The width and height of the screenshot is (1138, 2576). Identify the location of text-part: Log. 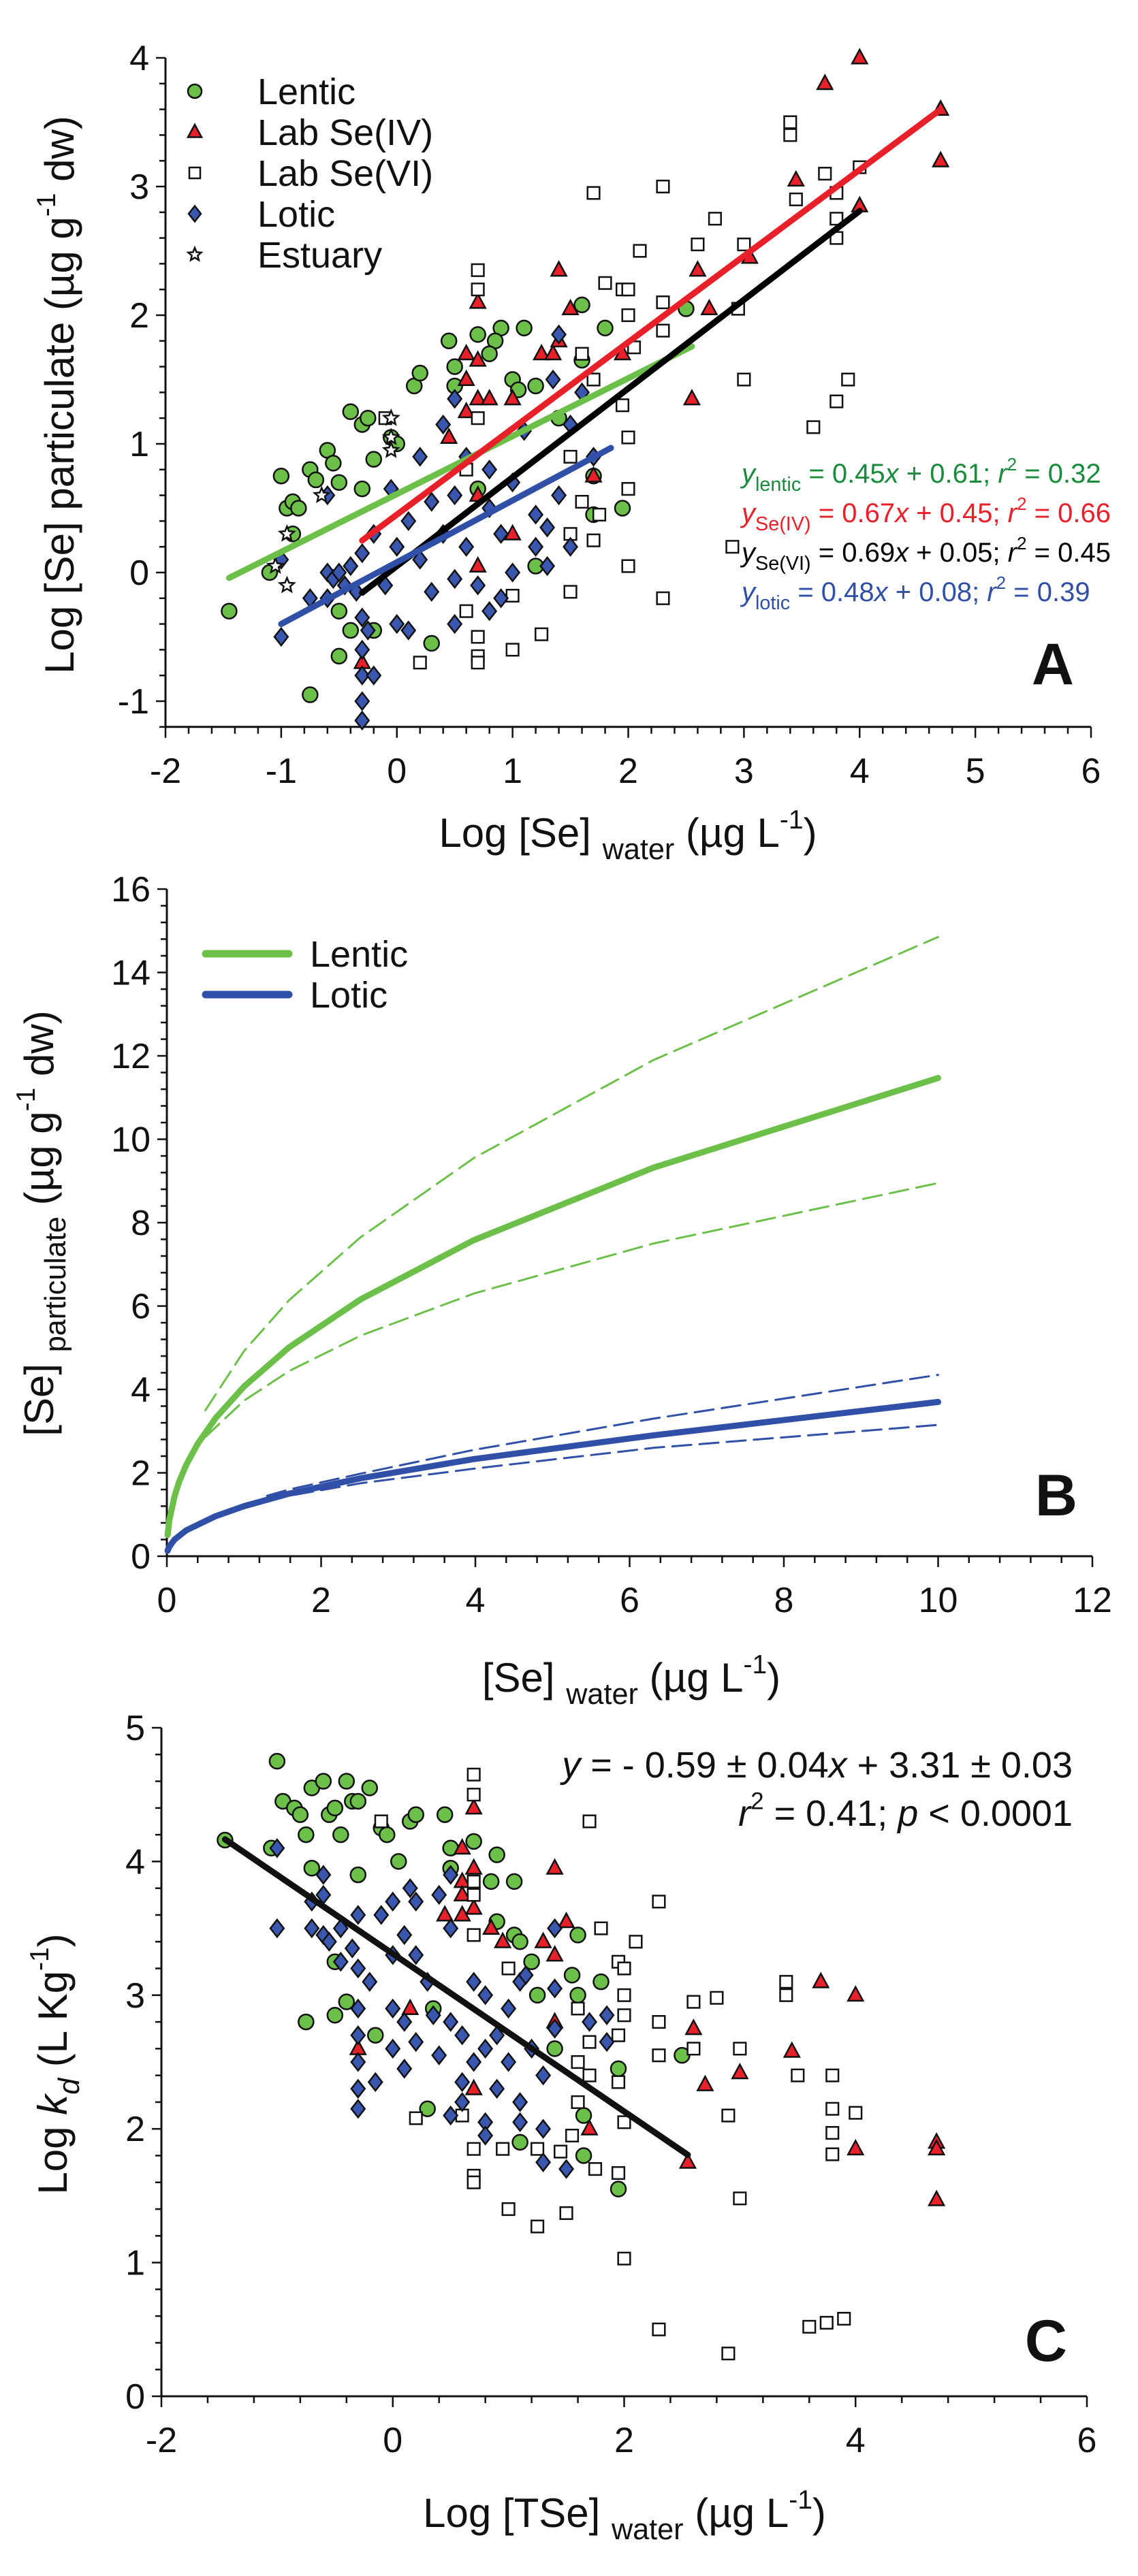
(53, 2155).